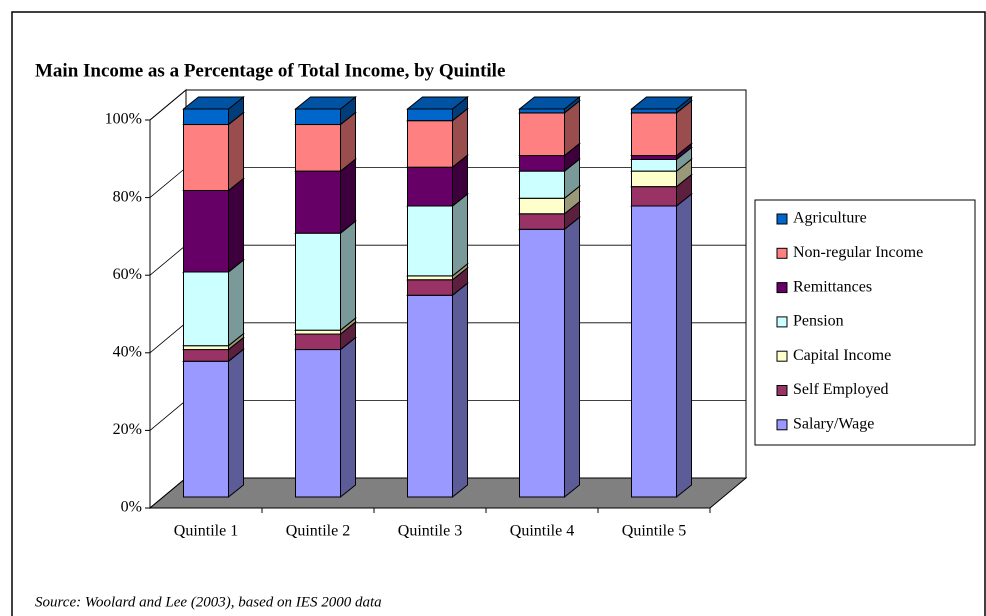 The height and width of the screenshot is (616, 986). Describe the element at coordinates (865, 322) in the screenshot. I see `legend-box` at that location.